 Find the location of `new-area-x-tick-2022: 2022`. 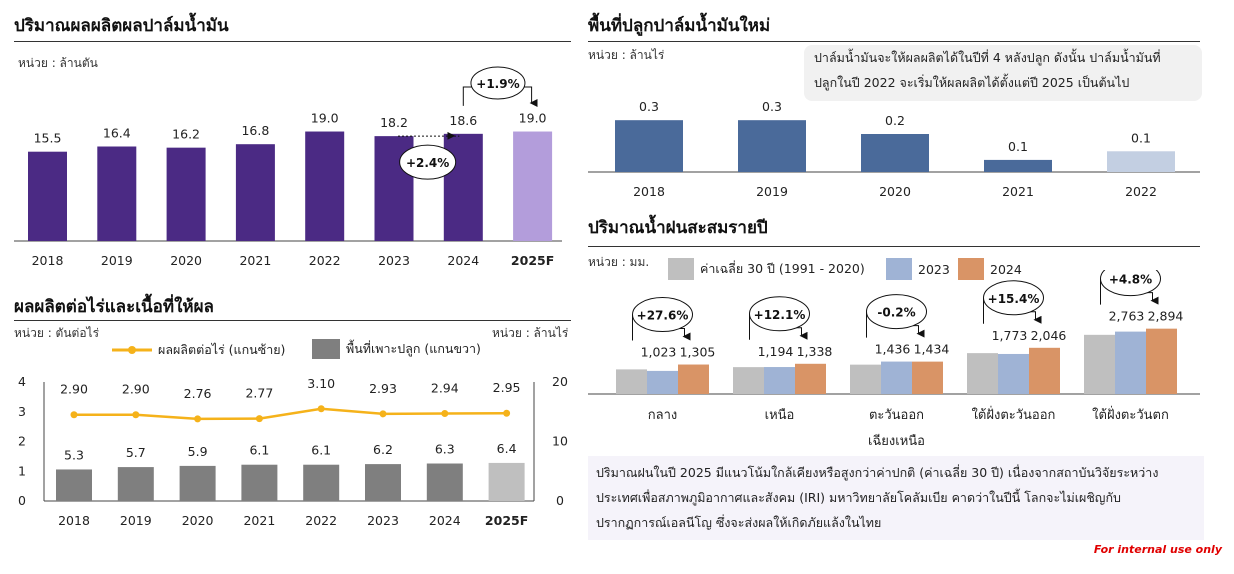

new-area-x-tick-2022: 2022 is located at coordinates (1141, 191).